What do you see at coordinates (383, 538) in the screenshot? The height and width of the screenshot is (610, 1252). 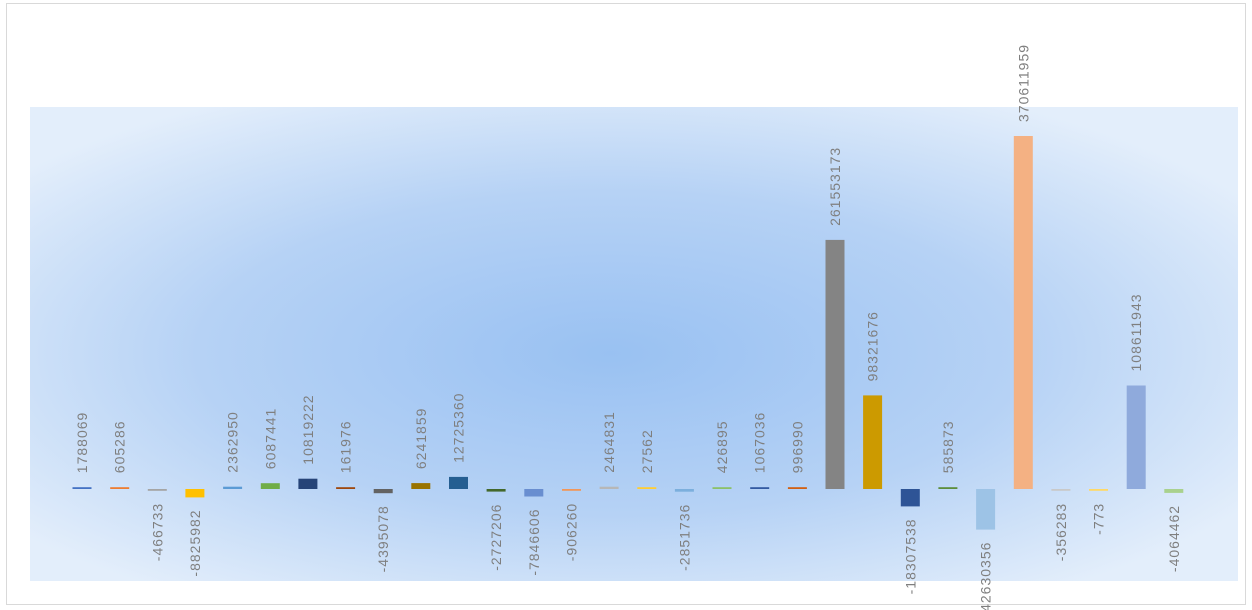 I see `data-label-9: -4395078` at bounding box center [383, 538].